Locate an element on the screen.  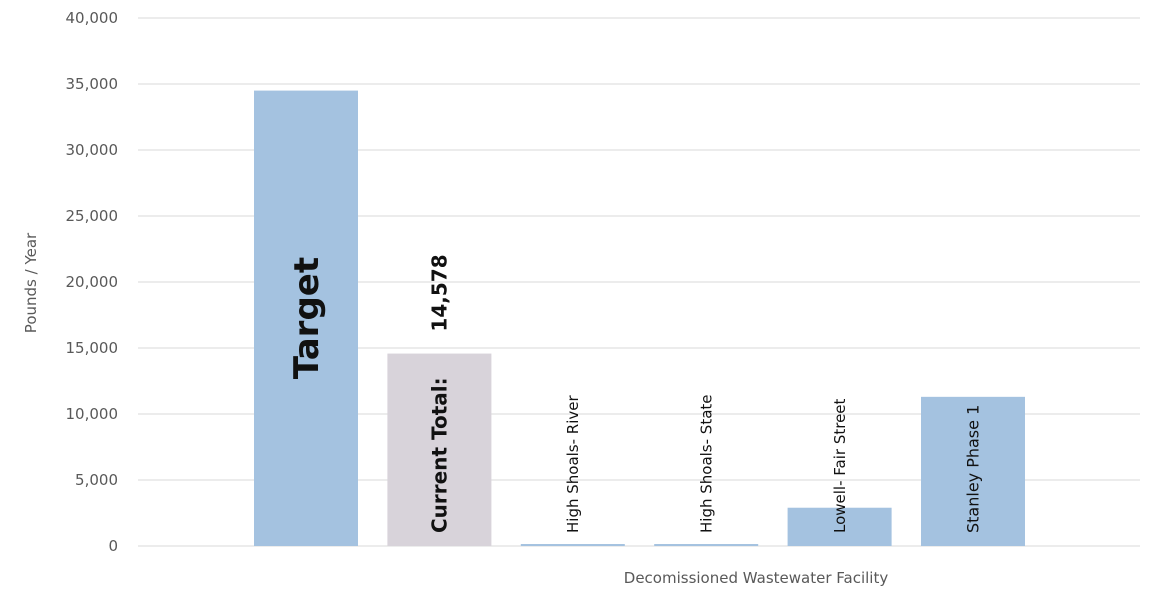
y-tick-label: 5,000 is located at coordinates (96, 480).